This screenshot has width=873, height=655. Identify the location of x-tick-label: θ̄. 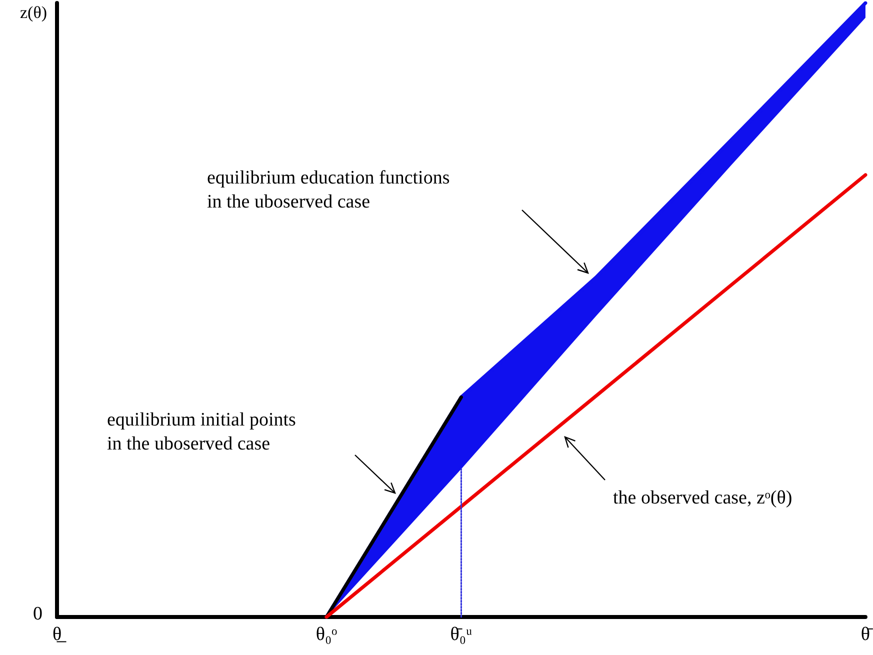
(866, 634).